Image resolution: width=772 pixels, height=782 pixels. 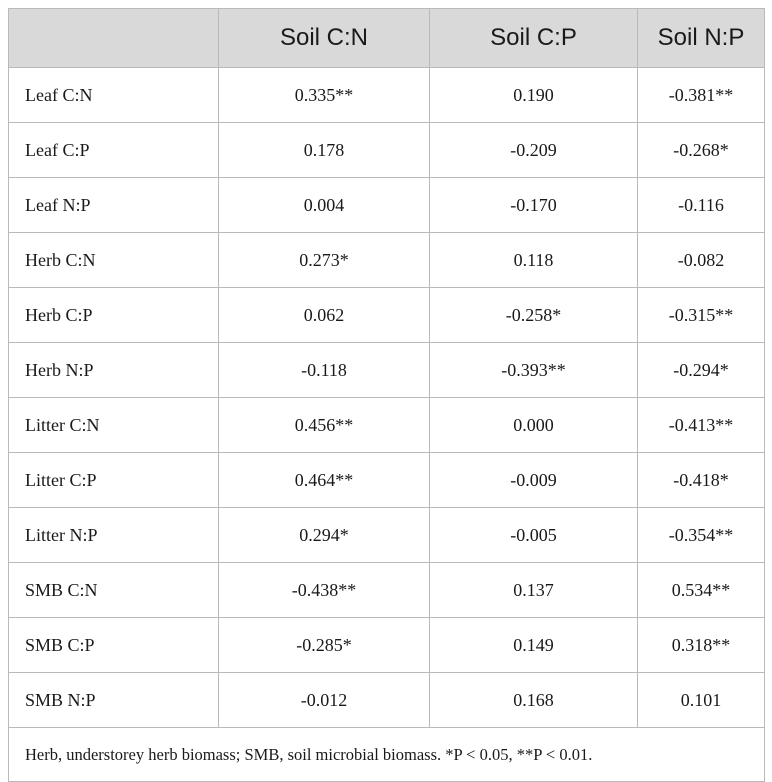 I want to click on correlation-value: 0.456**, so click(x=324, y=425).